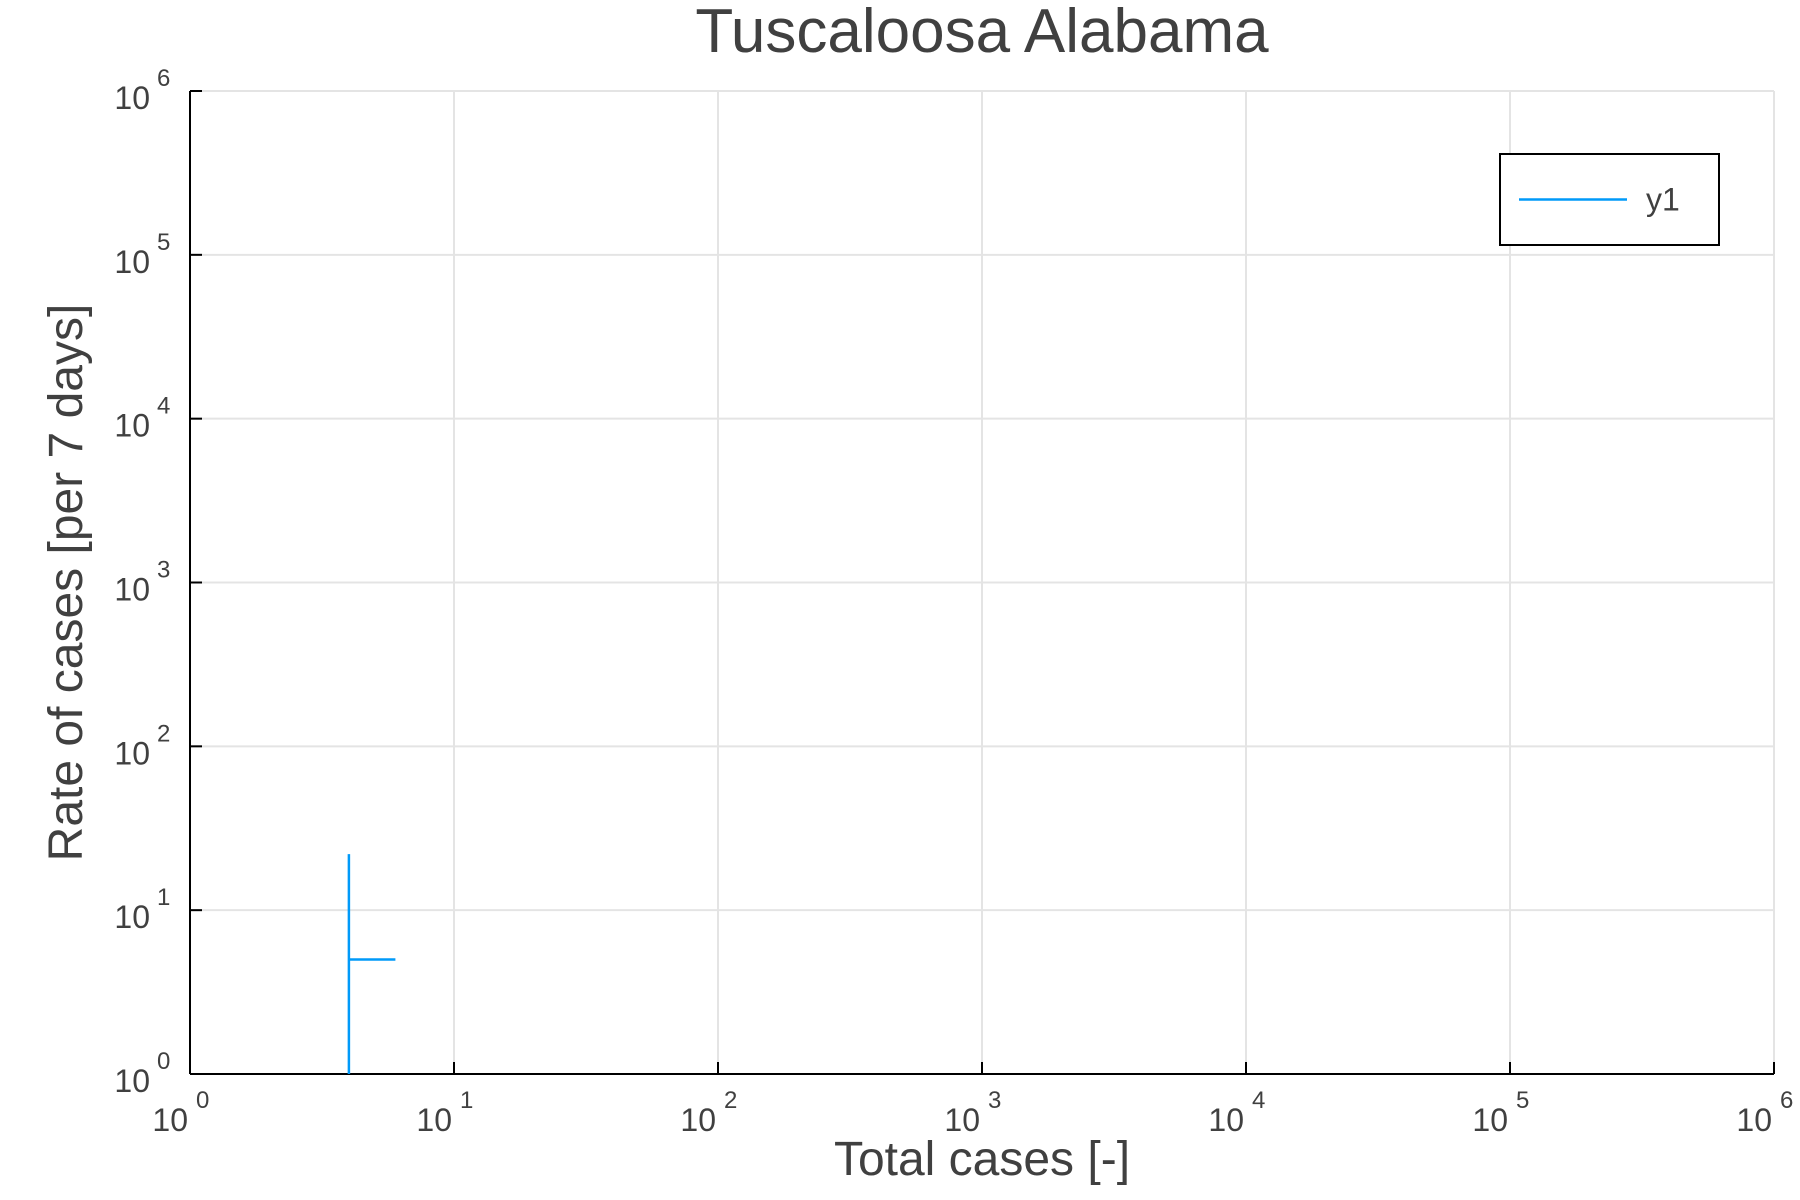 Image resolution: width=1800 pixels, height=1200 pixels. I want to click on x-tick-exponent: 6, so click(1786, 1100).